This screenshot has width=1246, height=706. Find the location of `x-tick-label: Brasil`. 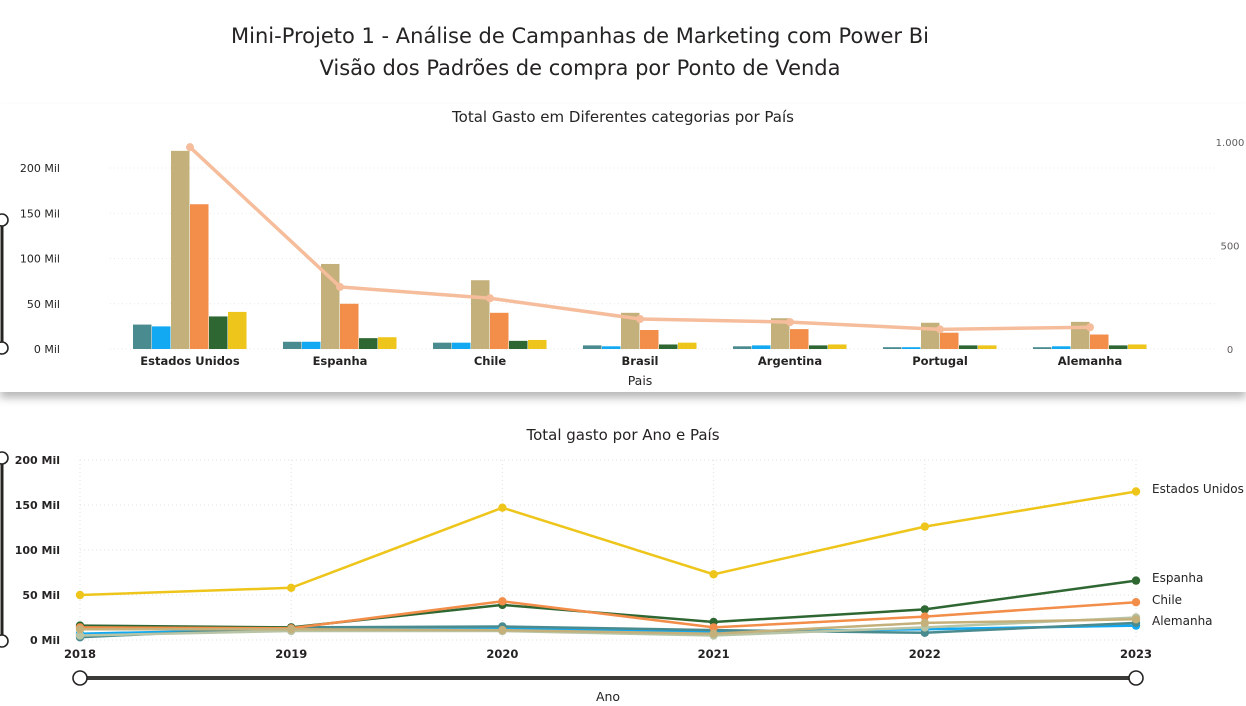

x-tick-label: Brasil is located at coordinates (640, 361).